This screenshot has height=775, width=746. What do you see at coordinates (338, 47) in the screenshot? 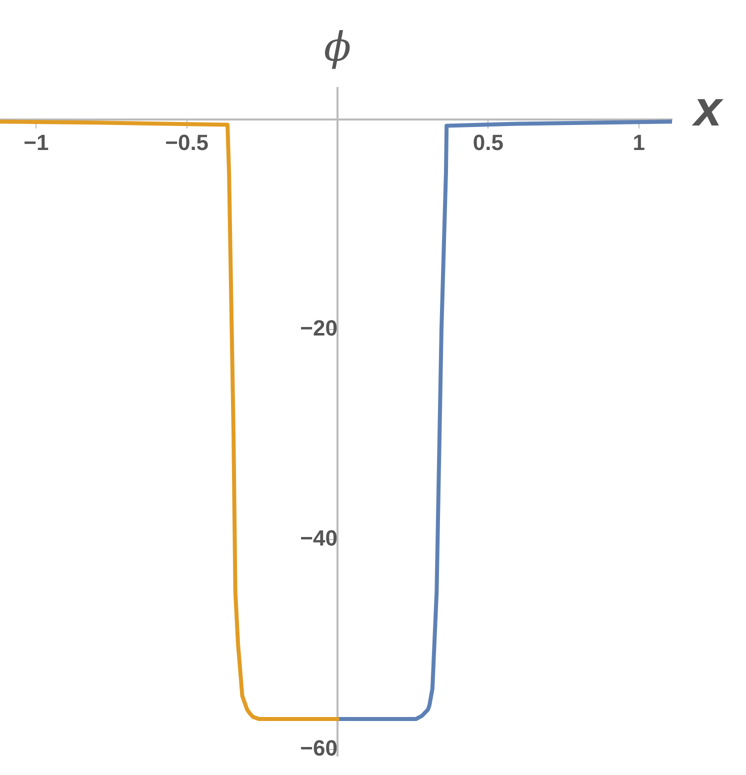
I see `y-axis-title: ϕ` at bounding box center [338, 47].